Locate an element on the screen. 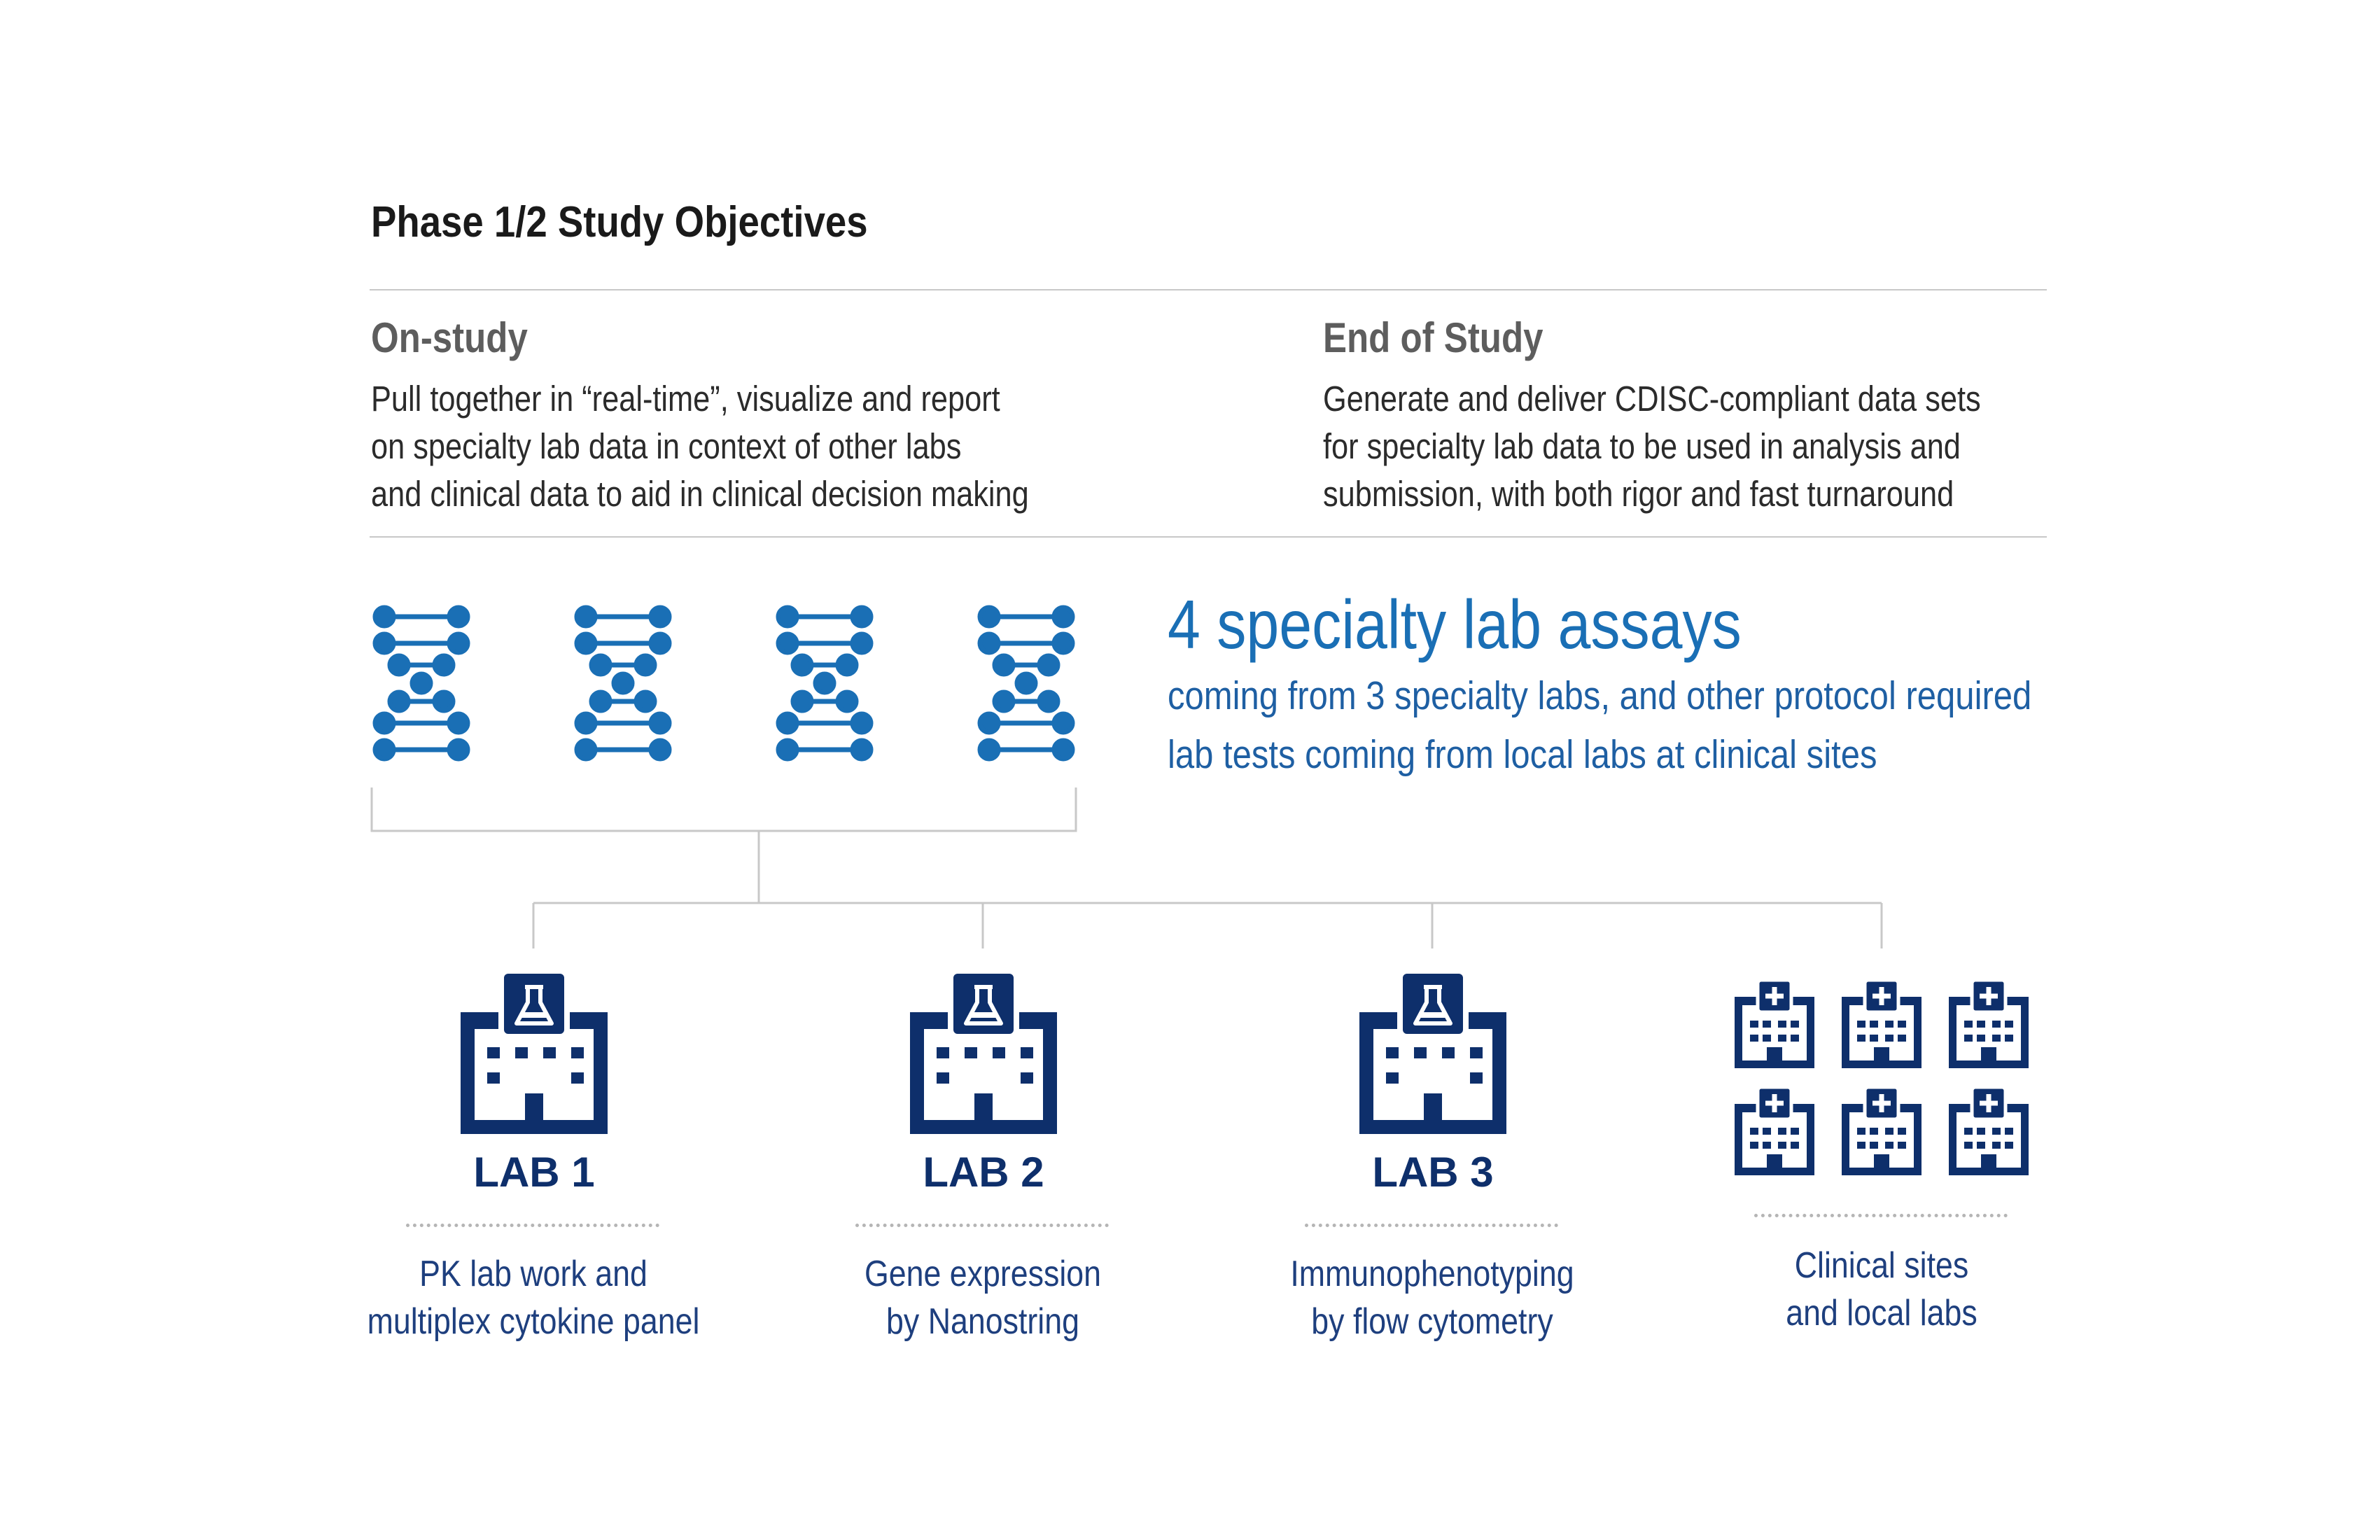  lab-desc-line: by flow cytometry is located at coordinates (1432, 1321).